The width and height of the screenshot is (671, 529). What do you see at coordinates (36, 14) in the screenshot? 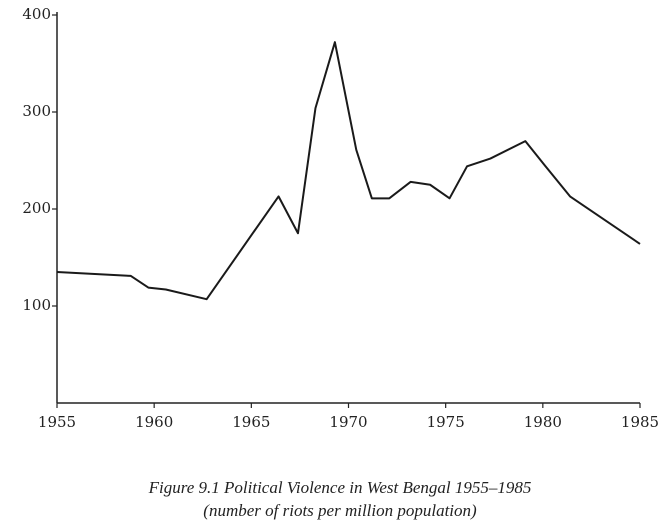
I see `y-tick-label: 400` at bounding box center [36, 14].